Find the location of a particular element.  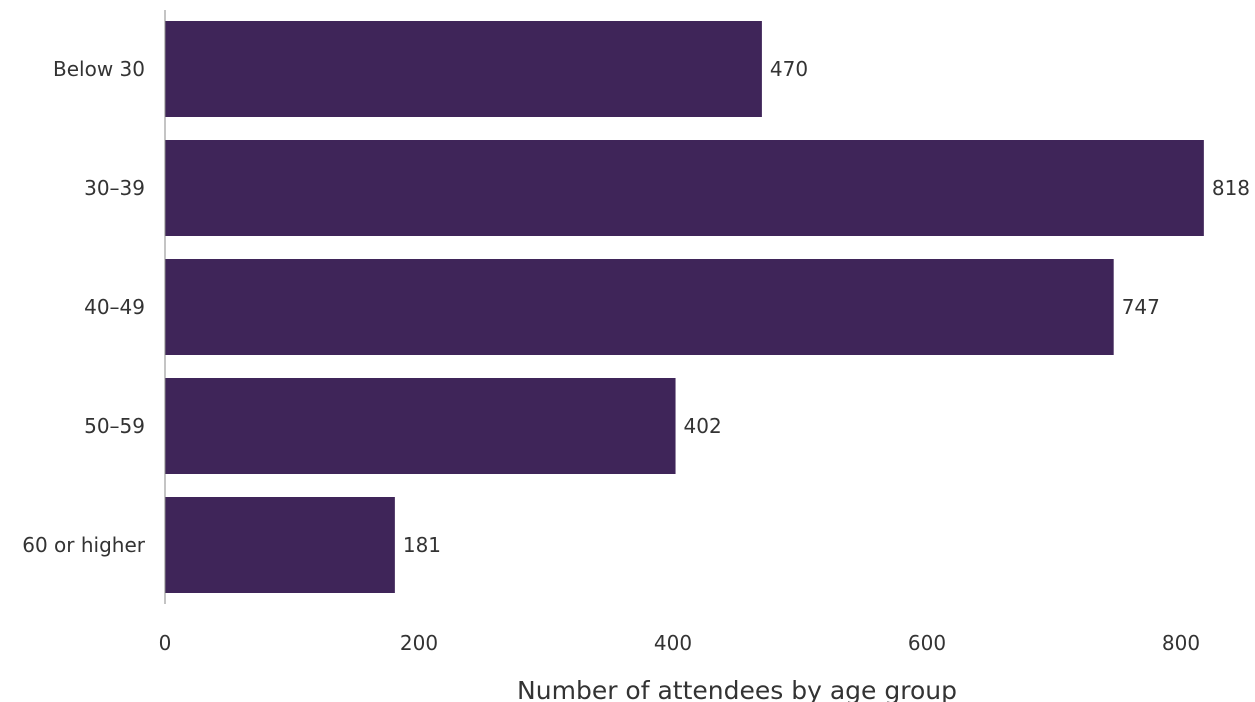

x-axis-title: Number of attendees by age group is located at coordinates (737, 689).